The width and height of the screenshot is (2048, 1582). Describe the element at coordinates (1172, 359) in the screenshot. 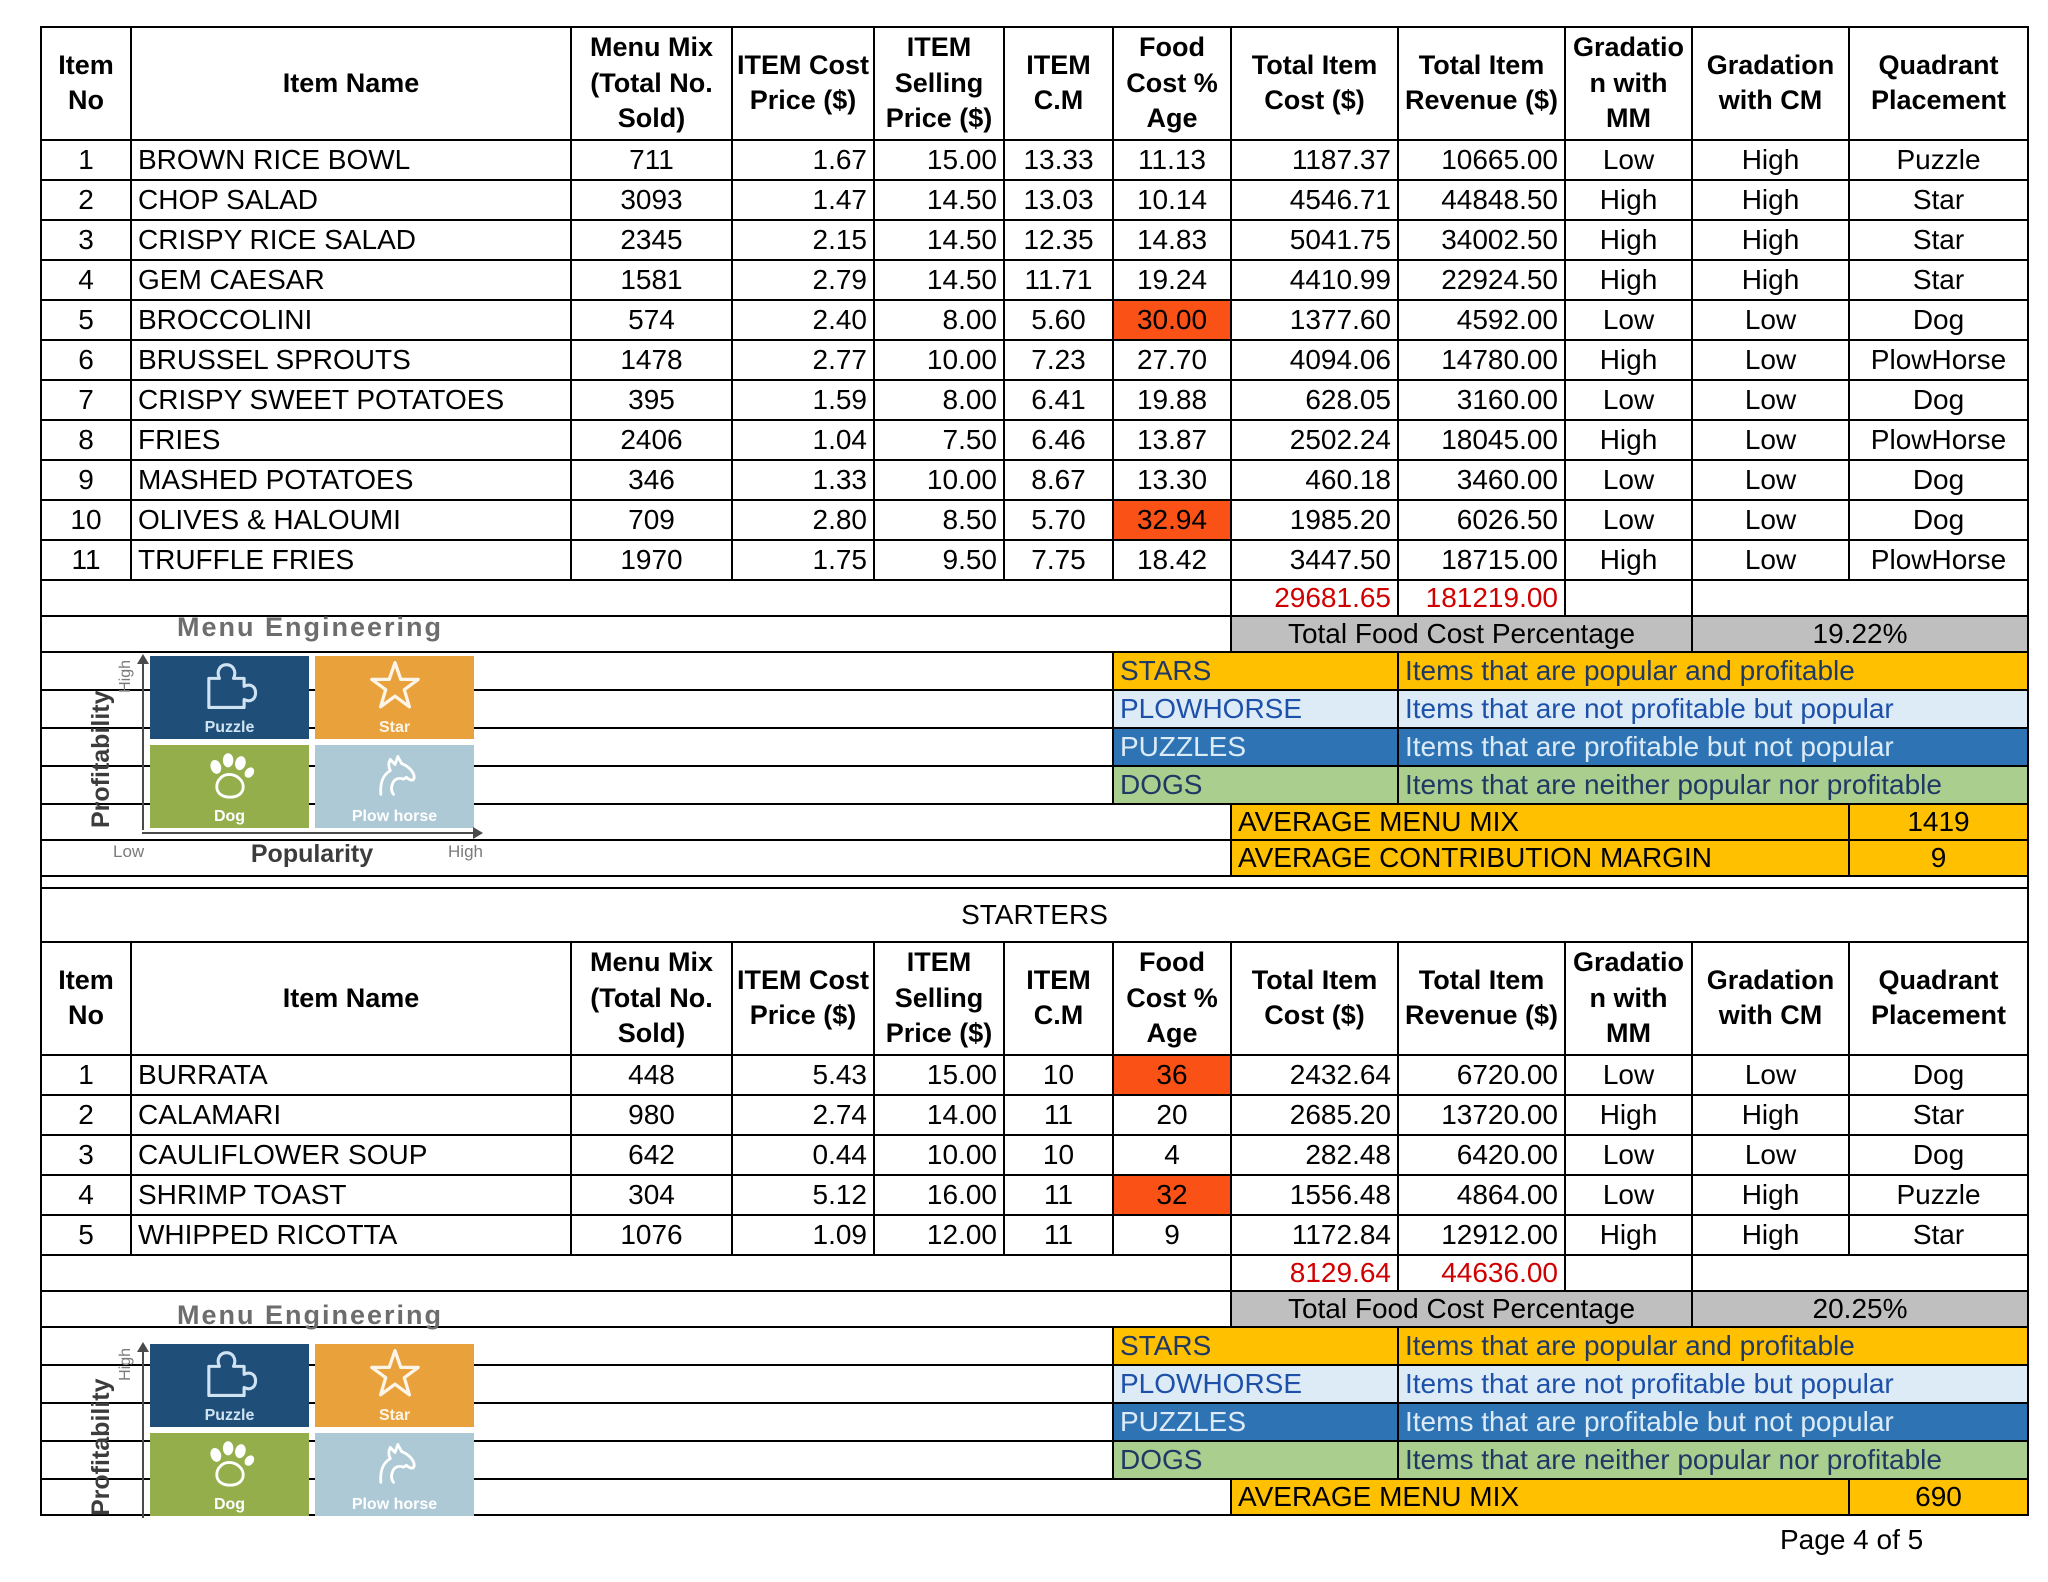

I see `food-cost-pct-cell: 27.70` at that location.